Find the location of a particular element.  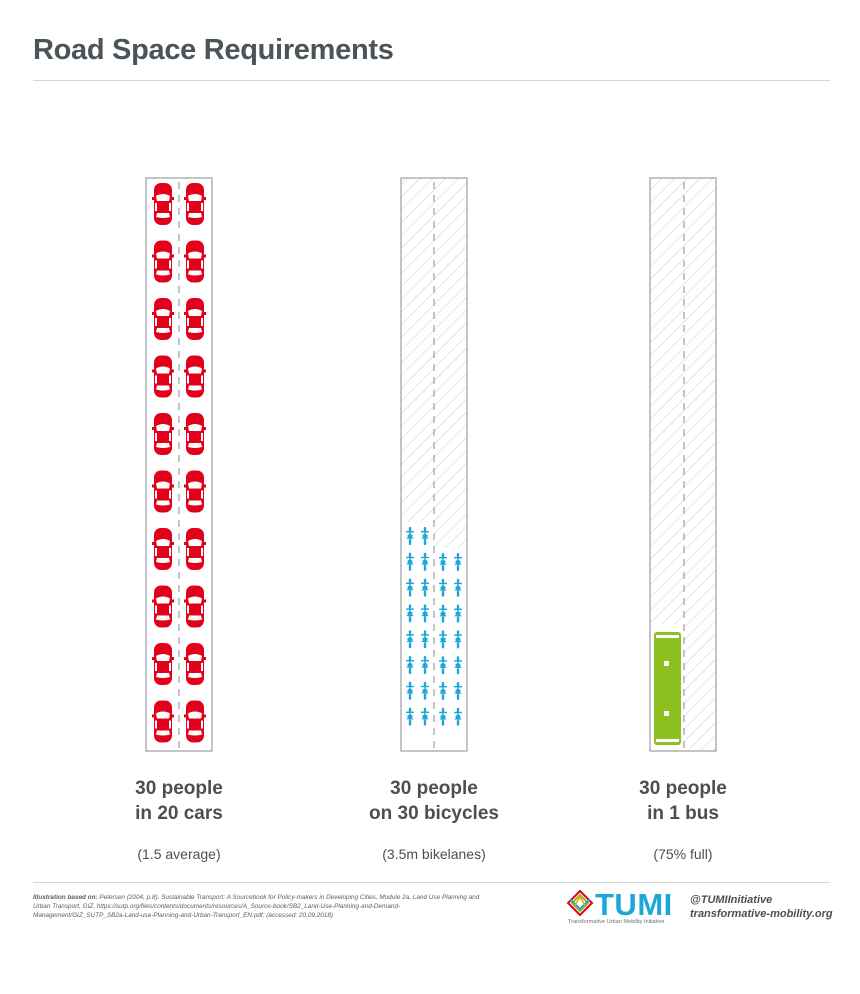

tumi-wordmark: TUMI is located at coordinates (634, 904).